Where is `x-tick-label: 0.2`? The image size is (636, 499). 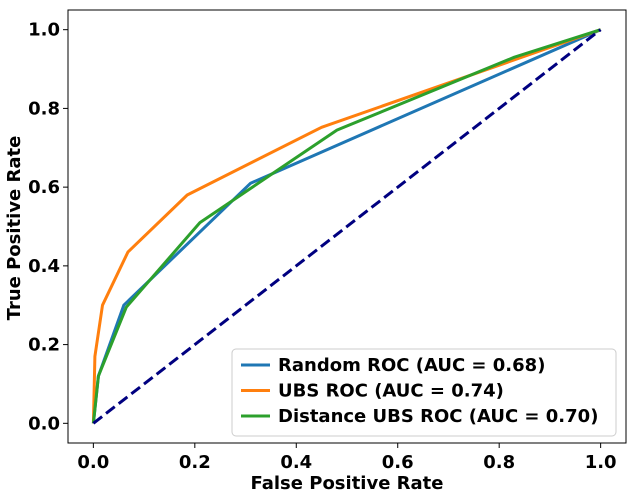 x-tick-label: 0.2 is located at coordinates (195, 462).